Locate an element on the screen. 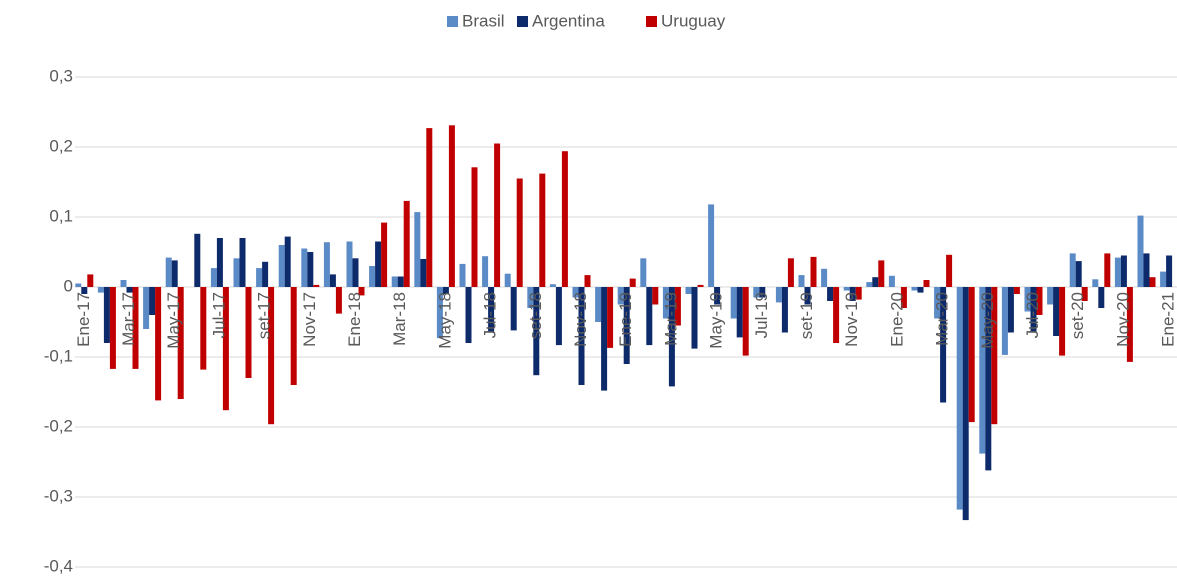 This screenshot has height=576, width=1177. legend-label: Argentina is located at coordinates (568, 20).